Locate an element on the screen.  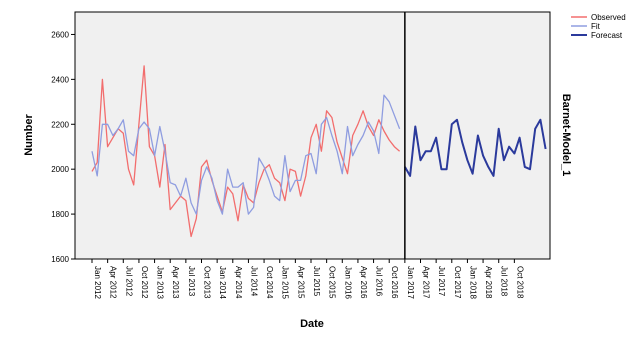
y-tick-label: 1600 is located at coordinates (60, 259).